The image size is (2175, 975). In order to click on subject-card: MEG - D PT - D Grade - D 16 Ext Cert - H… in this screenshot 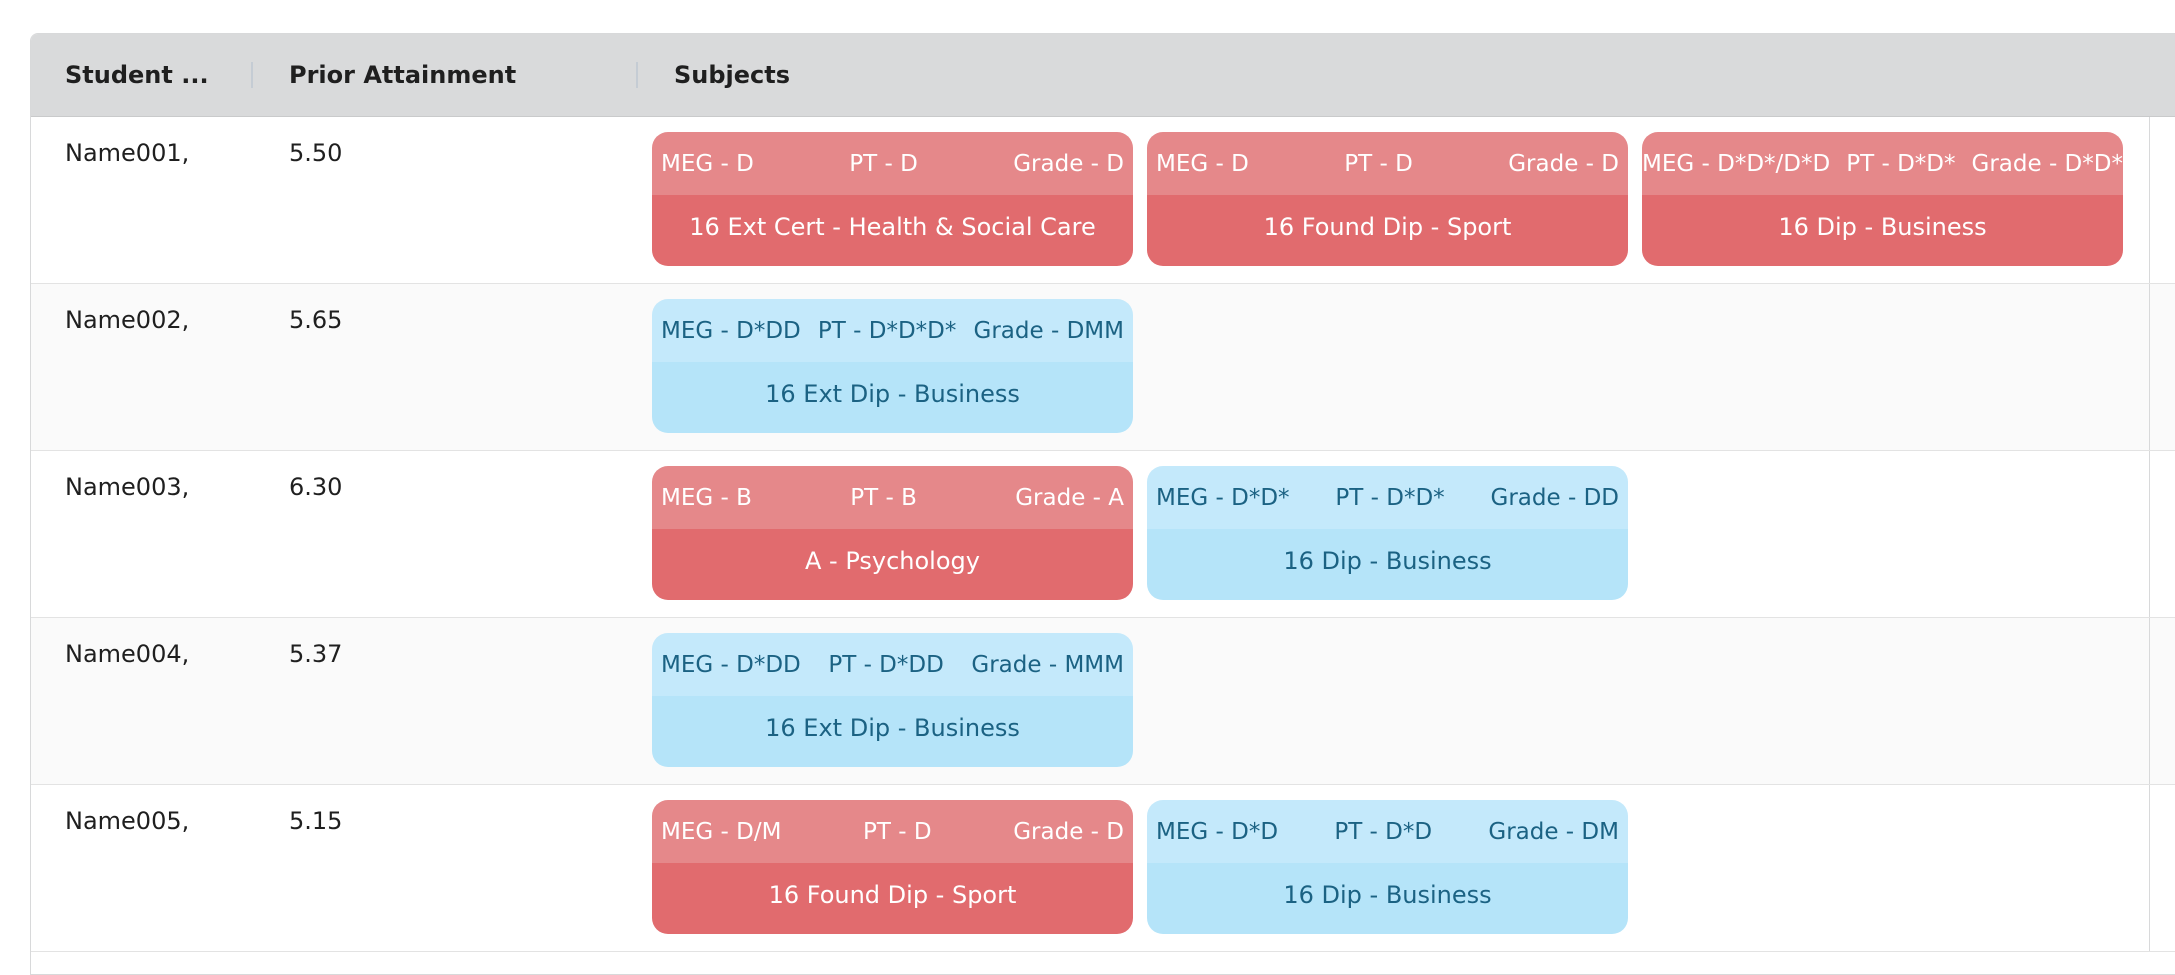, I will do `click(892, 199)`.